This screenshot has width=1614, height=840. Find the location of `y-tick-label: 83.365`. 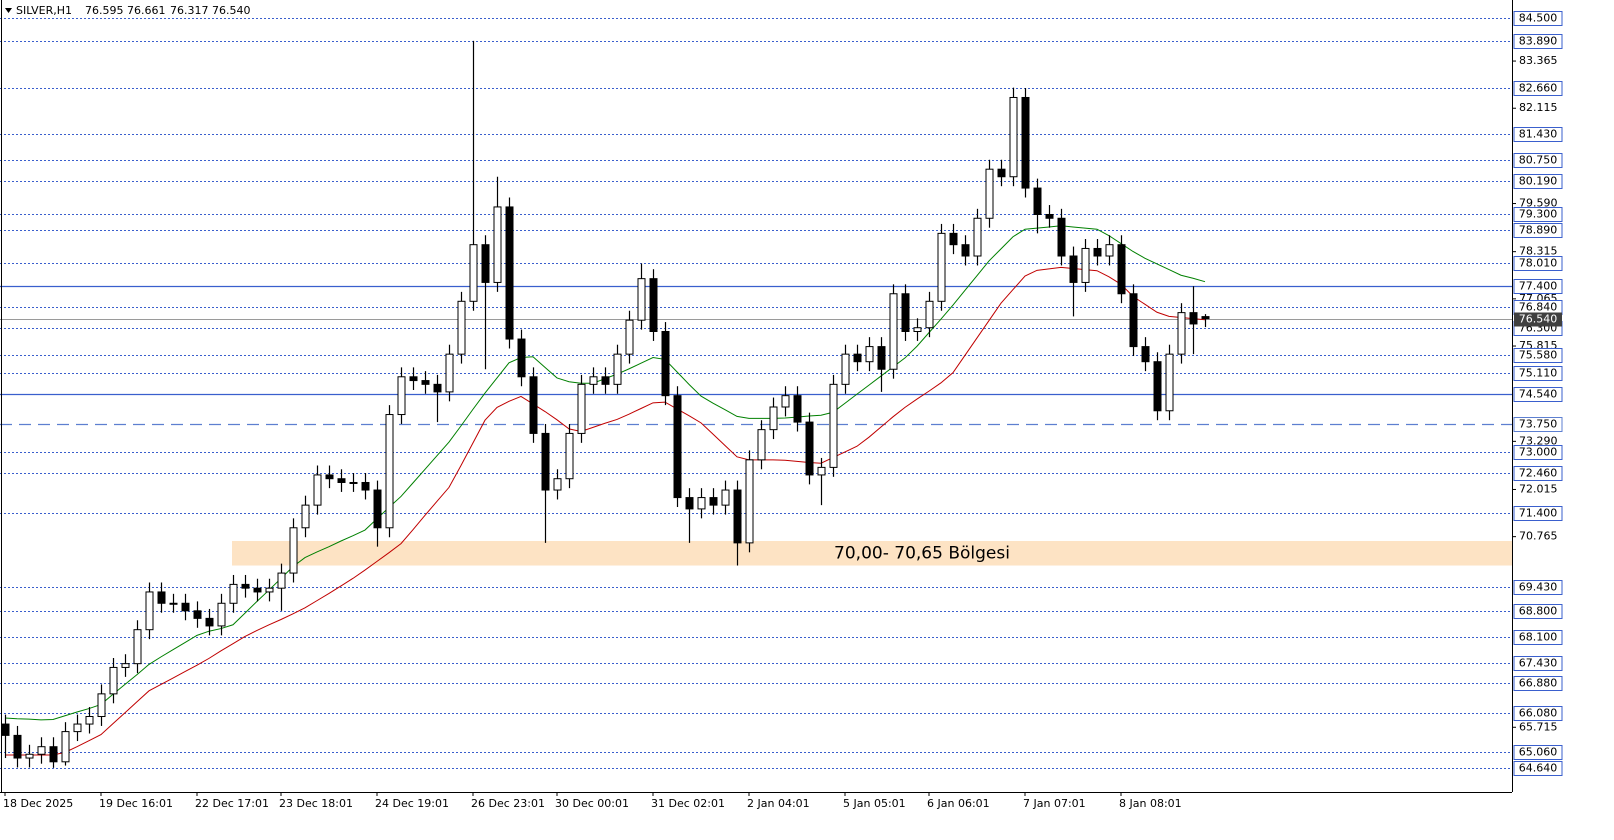

y-tick-label: 83.365 is located at coordinates (1538, 60).